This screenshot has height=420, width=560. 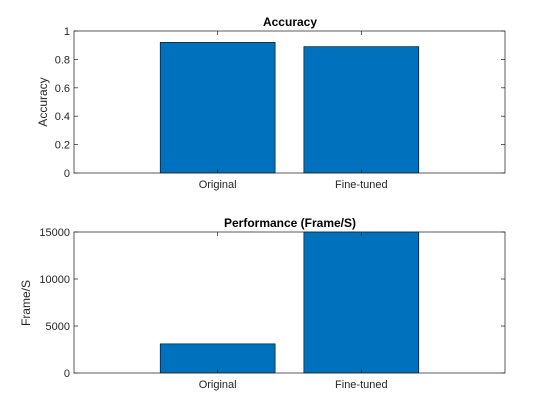 What do you see at coordinates (67, 374) in the screenshot?
I see `performance-y-tick-label-0: 0` at bounding box center [67, 374].